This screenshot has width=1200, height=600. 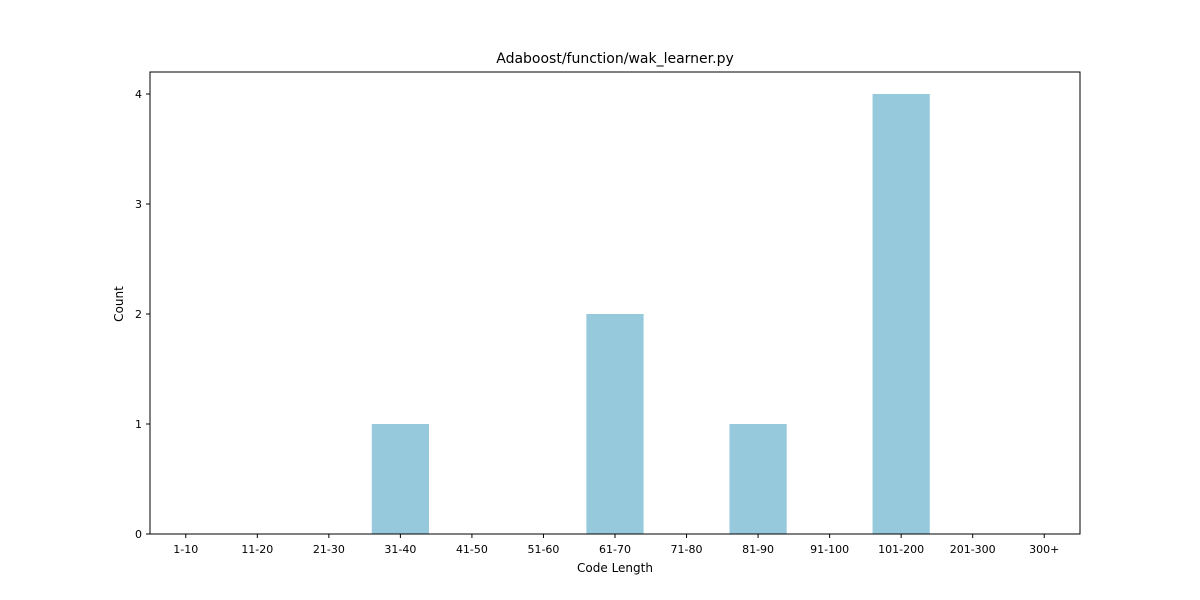 What do you see at coordinates (973, 549) in the screenshot?
I see `x-tick-label: 201-300` at bounding box center [973, 549].